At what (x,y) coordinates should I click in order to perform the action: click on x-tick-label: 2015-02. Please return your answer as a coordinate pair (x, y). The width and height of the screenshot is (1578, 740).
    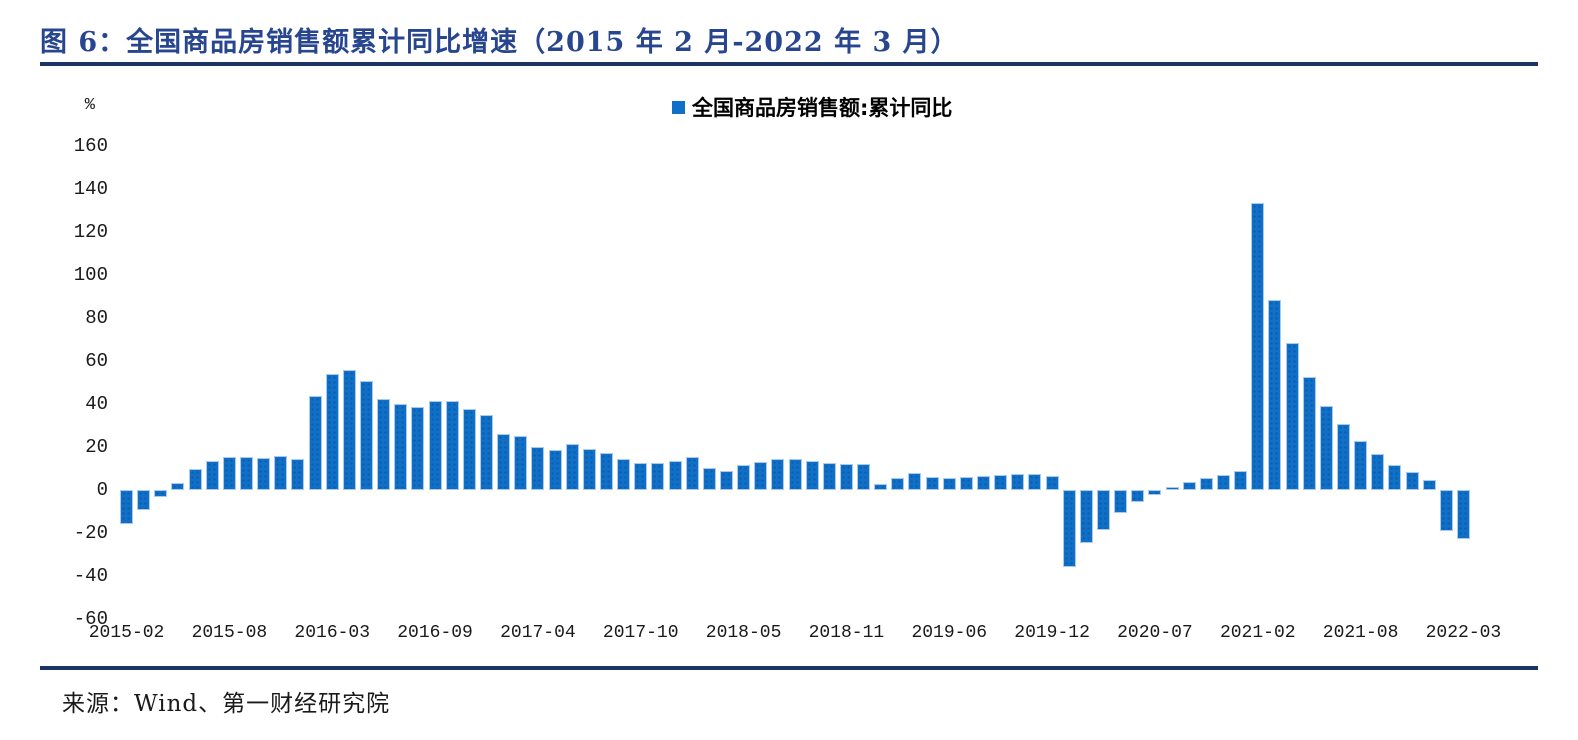
    Looking at the image, I should click on (126, 633).